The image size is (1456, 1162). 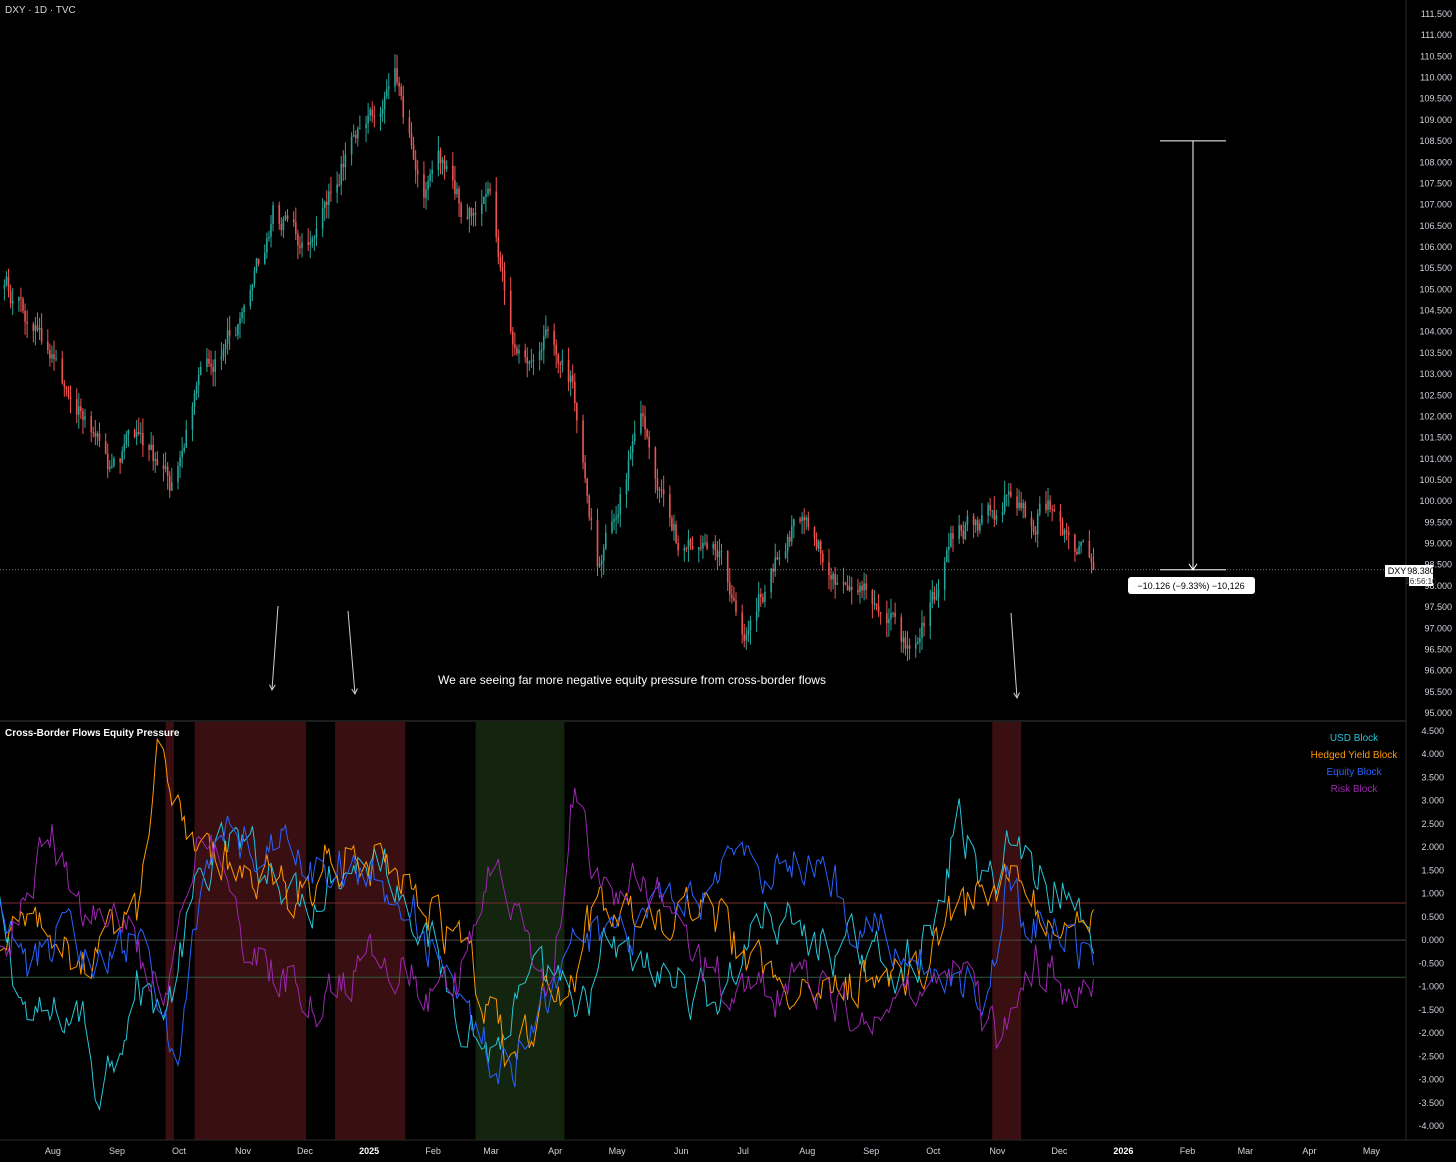 What do you see at coordinates (1431, 1033) in the screenshot?
I see `indicator-tick-label: -2.000` at bounding box center [1431, 1033].